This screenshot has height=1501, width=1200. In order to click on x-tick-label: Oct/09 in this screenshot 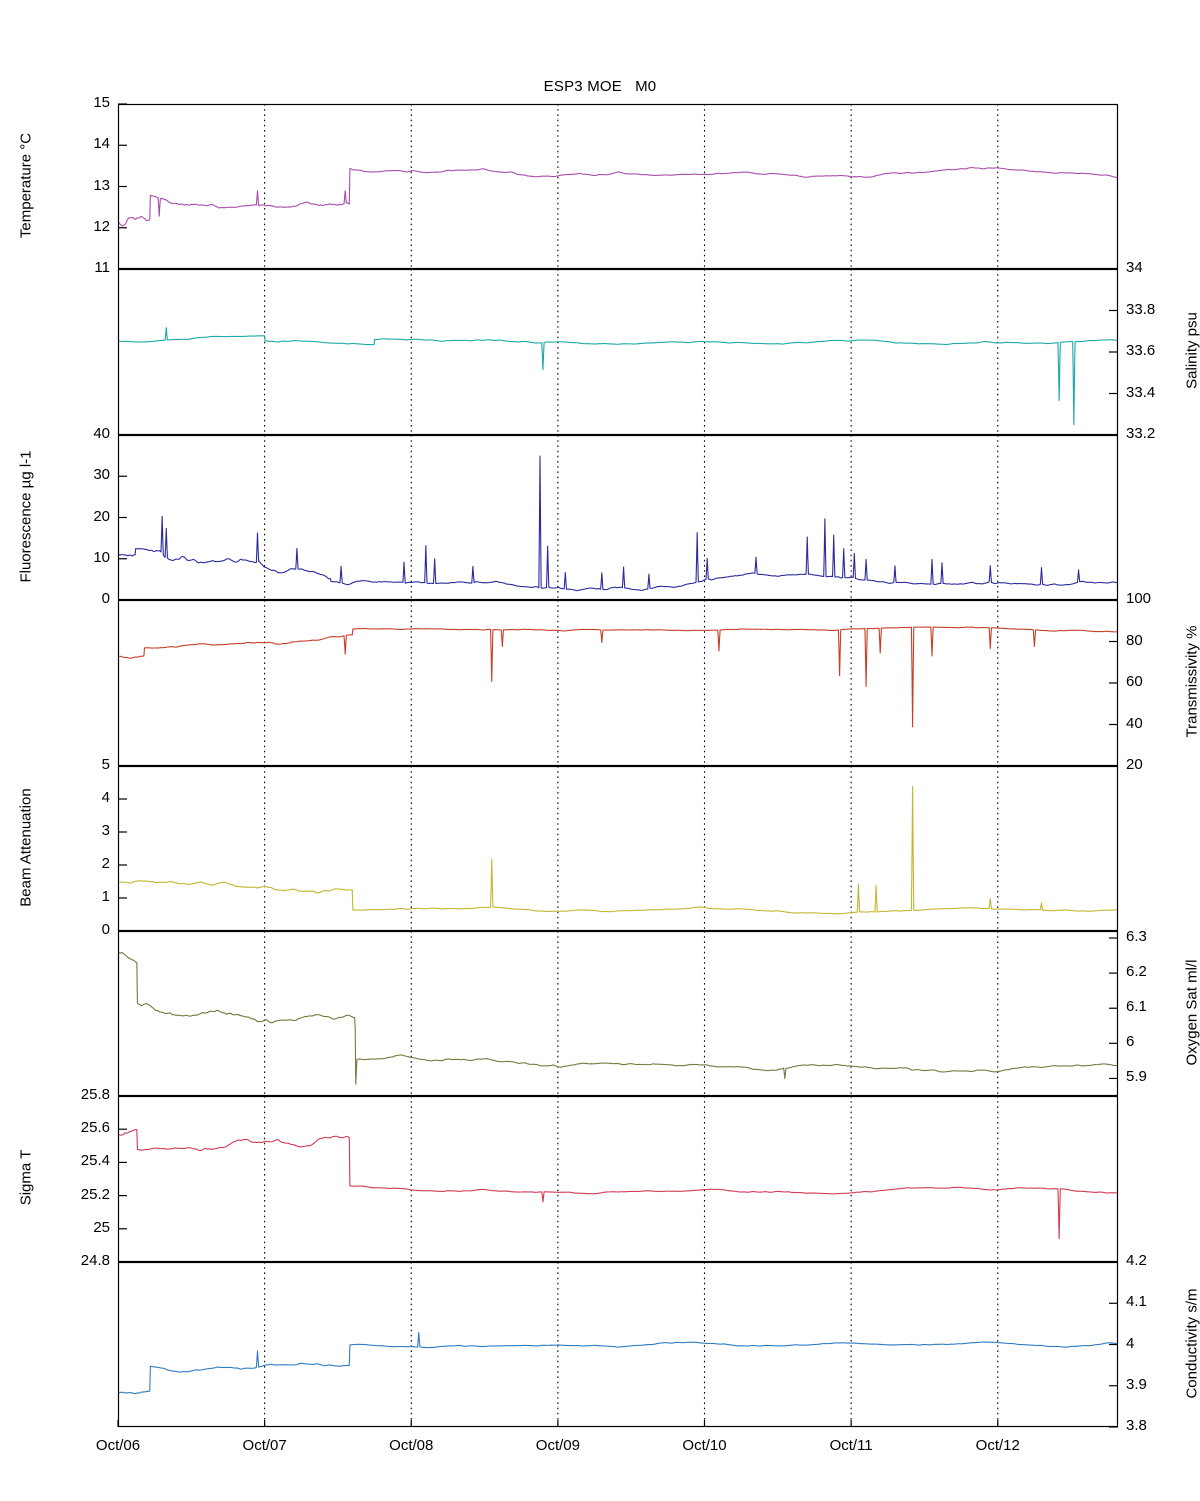, I will do `click(557, 1445)`.